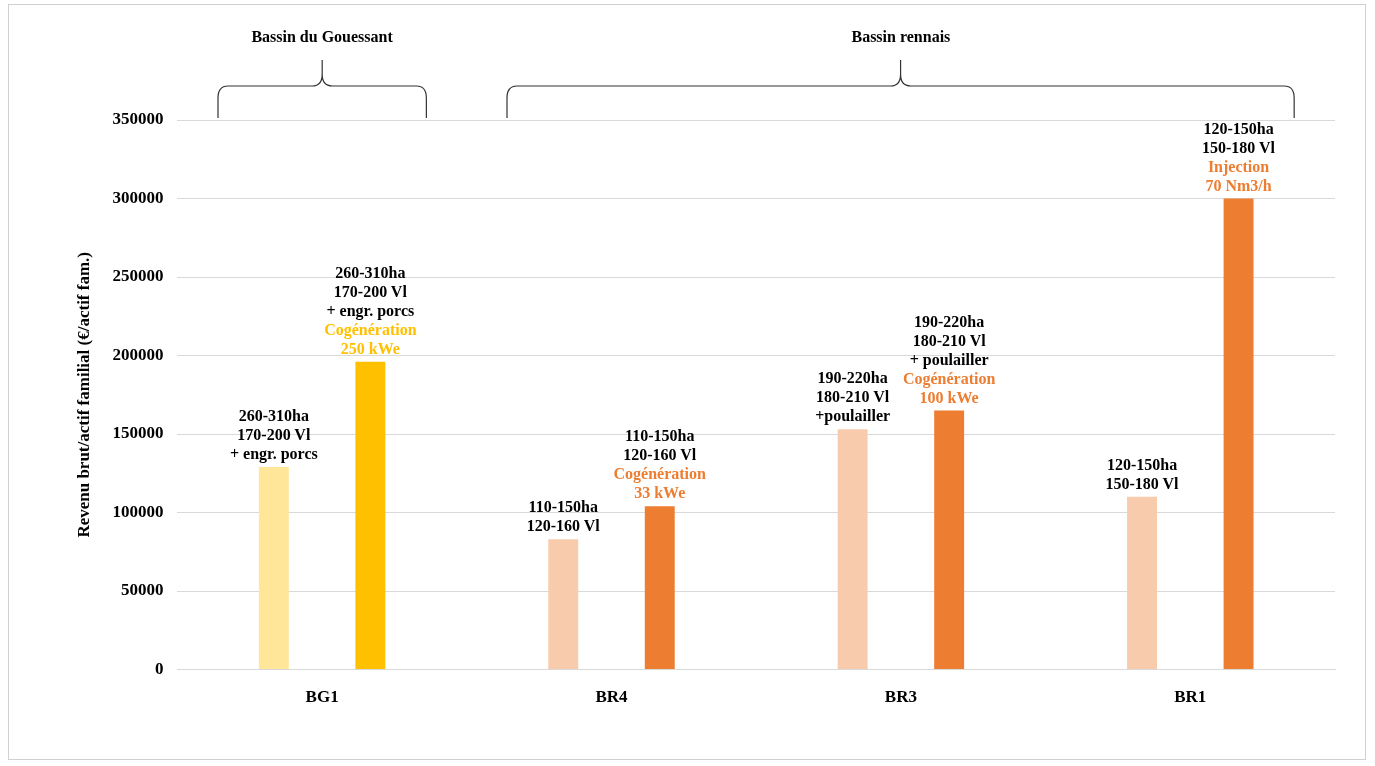 This screenshot has height=766, width=1375. I want to click on y-tick-label: 50000, so click(142, 590).